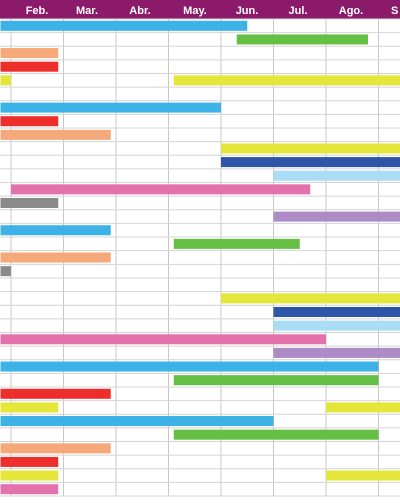  Describe the element at coordinates (195, 11) in the screenshot. I see `month-label-may: May.` at that location.